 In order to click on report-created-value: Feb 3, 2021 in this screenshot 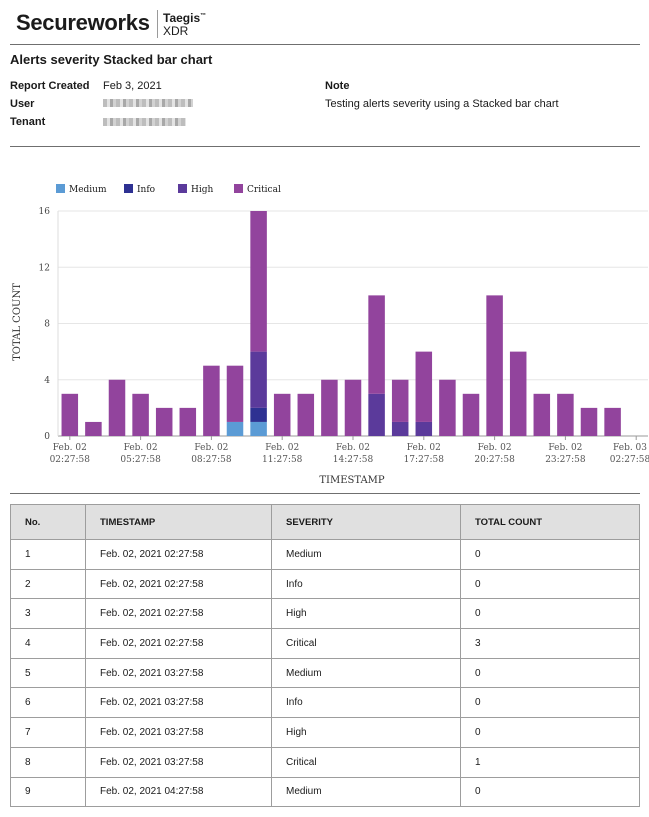, I will do `click(132, 86)`.